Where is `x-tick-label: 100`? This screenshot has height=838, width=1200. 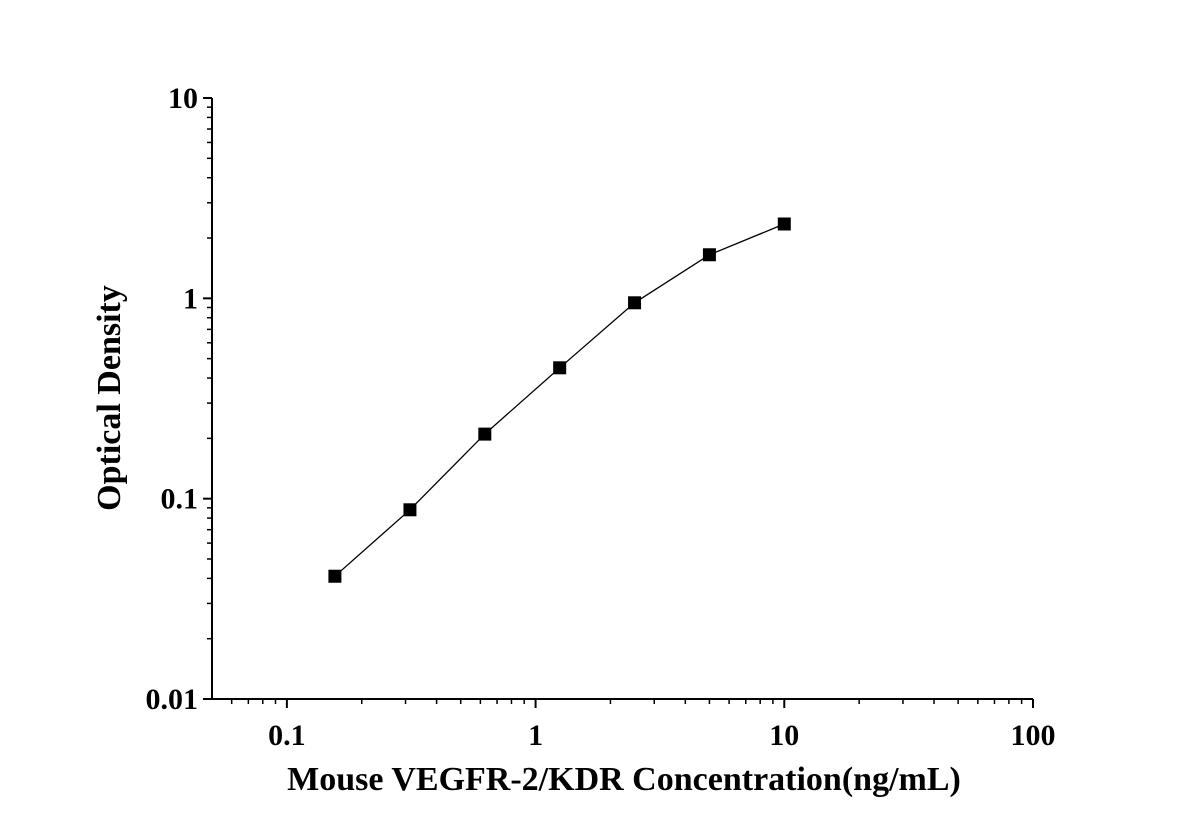 x-tick-label: 100 is located at coordinates (1033, 735).